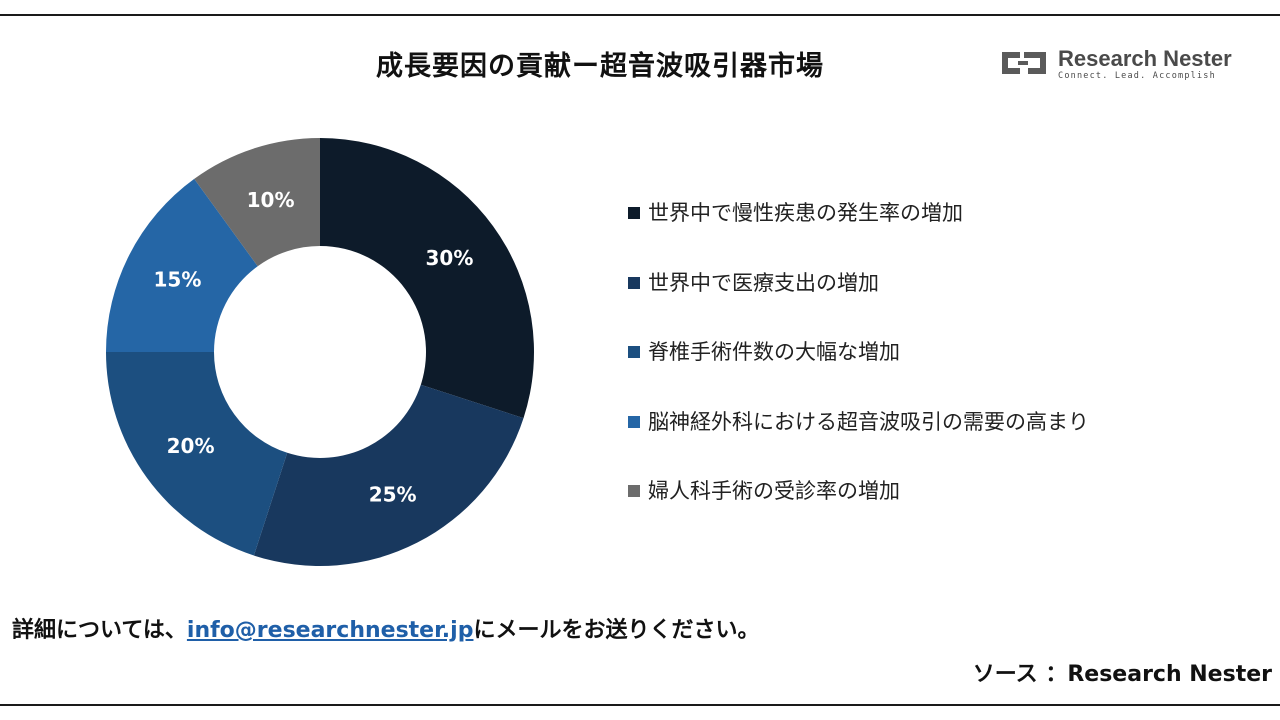 Image resolution: width=1280 pixels, height=720 pixels. What do you see at coordinates (271, 200) in the screenshot?
I see `slice-value-label-5: 10%` at bounding box center [271, 200].